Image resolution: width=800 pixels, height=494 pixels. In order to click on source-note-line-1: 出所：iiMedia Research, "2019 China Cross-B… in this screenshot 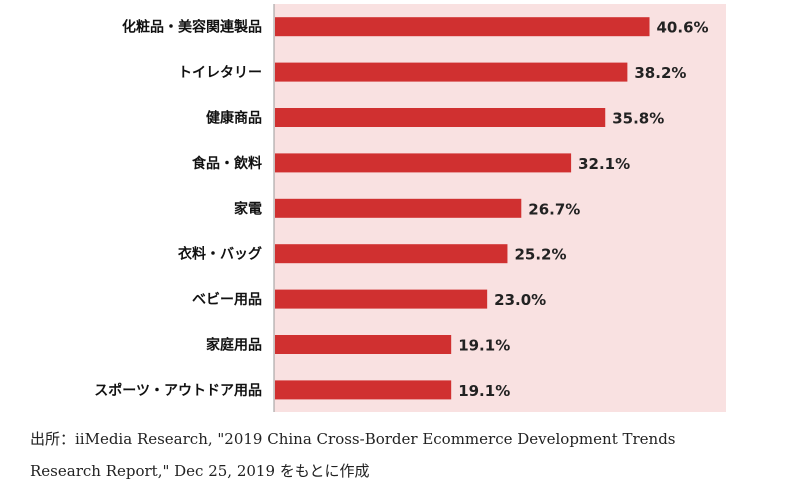, I will do `click(353, 439)`.